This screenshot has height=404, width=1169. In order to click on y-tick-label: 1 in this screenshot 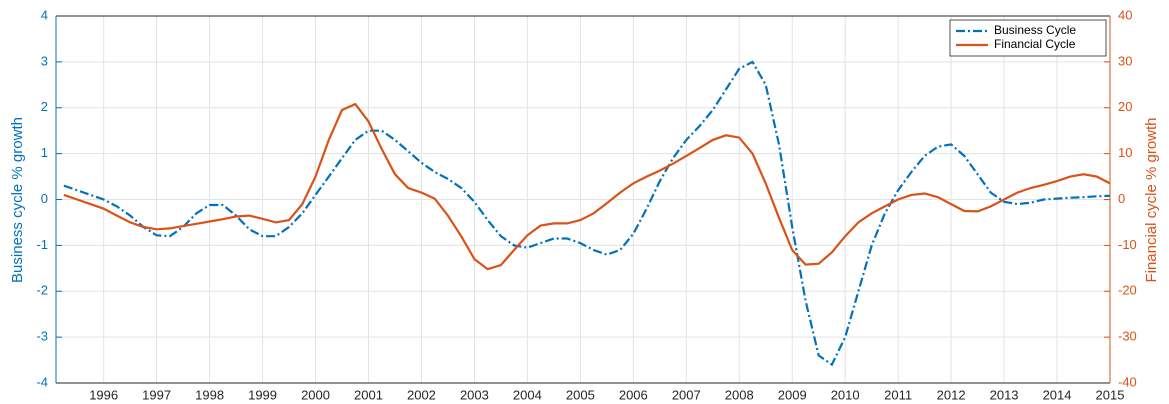, I will do `click(44, 152)`.